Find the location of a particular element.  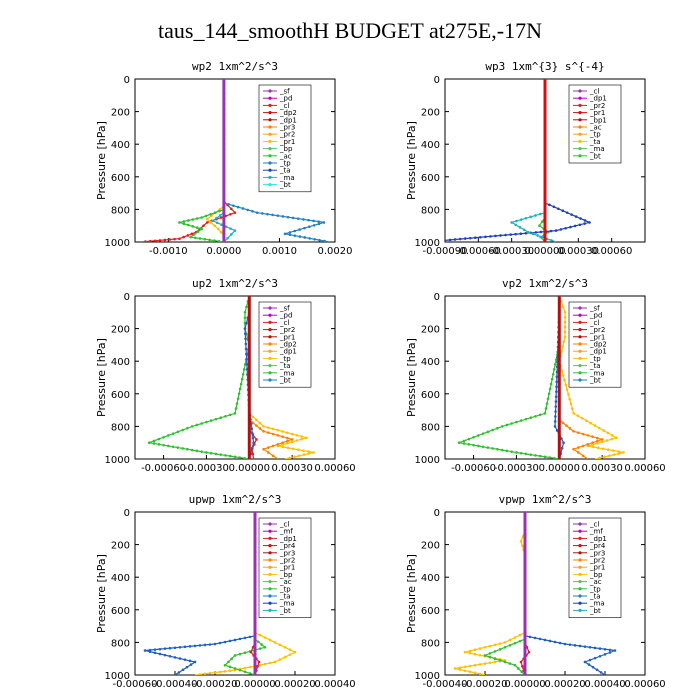

x-tick-label: -0.0010 is located at coordinates (168, 251).